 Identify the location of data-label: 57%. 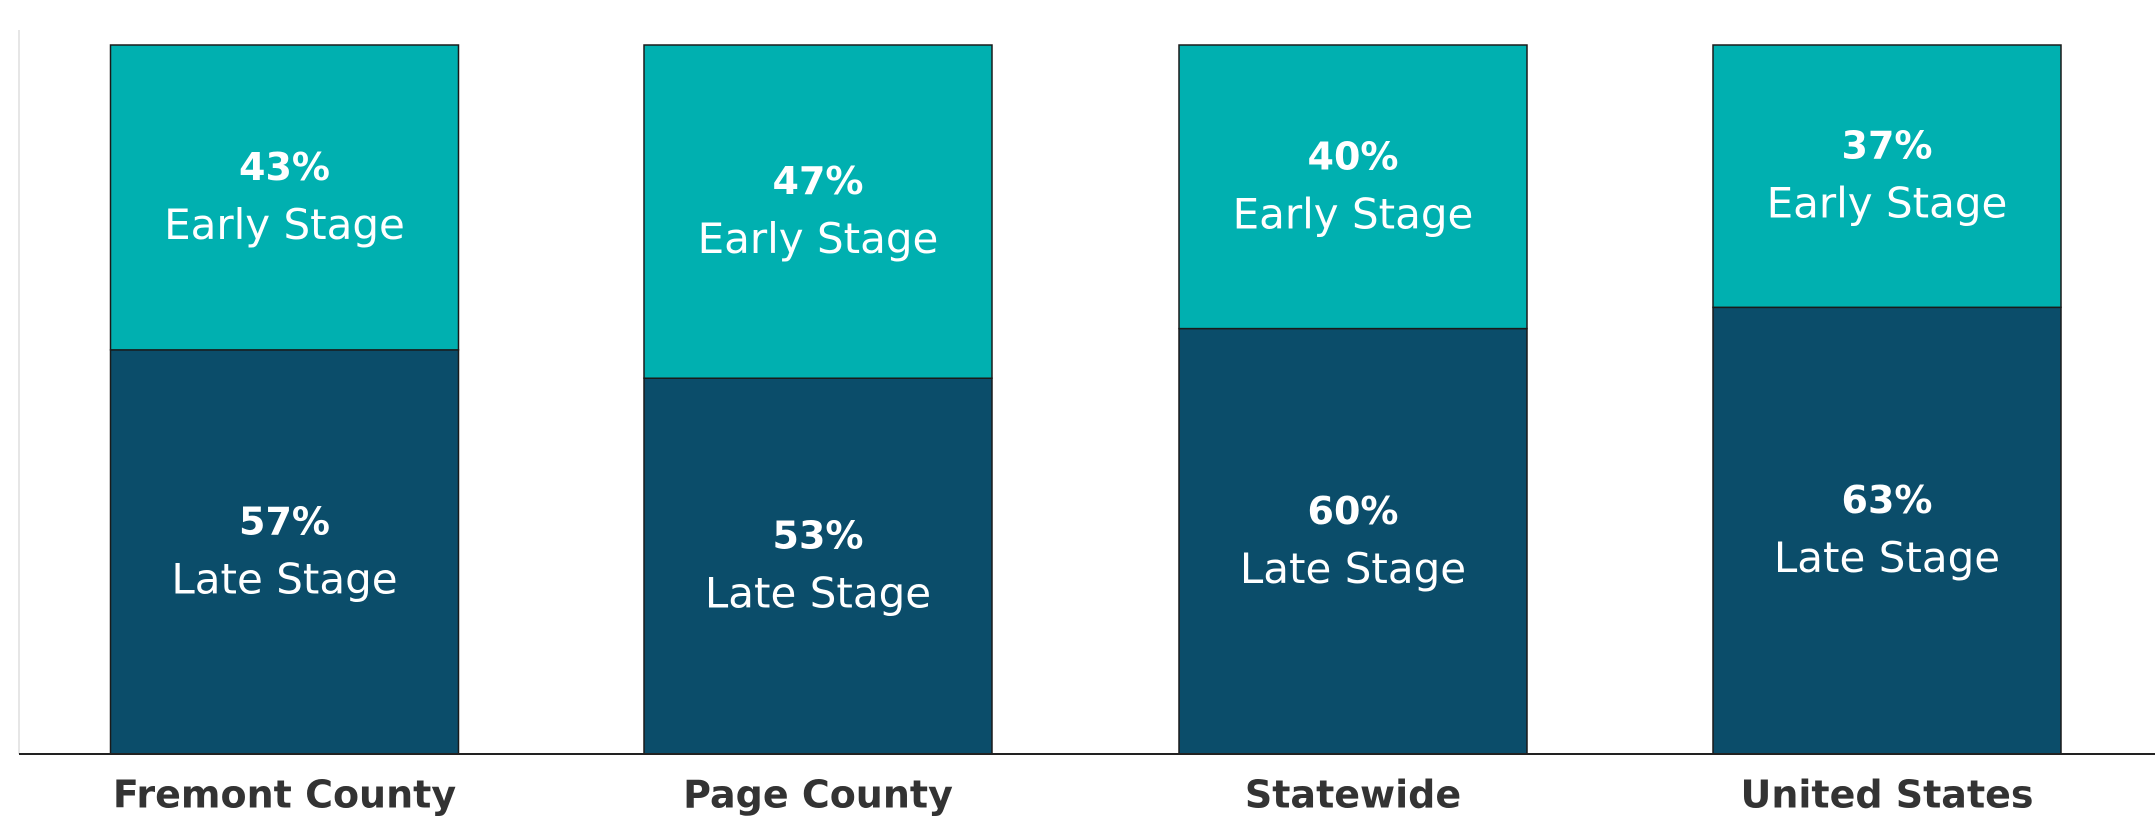
(284, 521).